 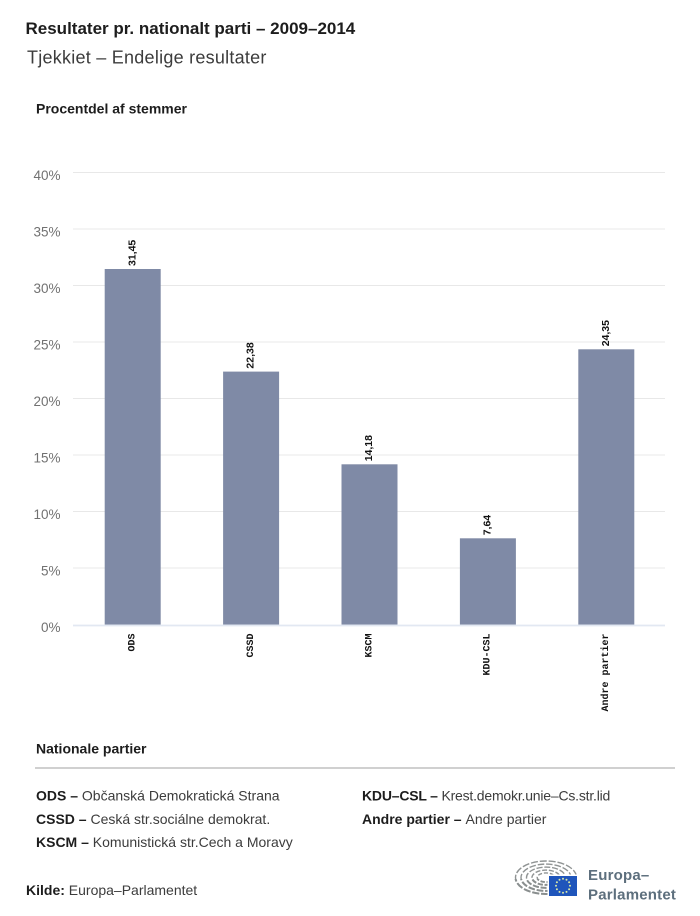 I want to click on svg-text: Andre partier, so click(x=606, y=673).